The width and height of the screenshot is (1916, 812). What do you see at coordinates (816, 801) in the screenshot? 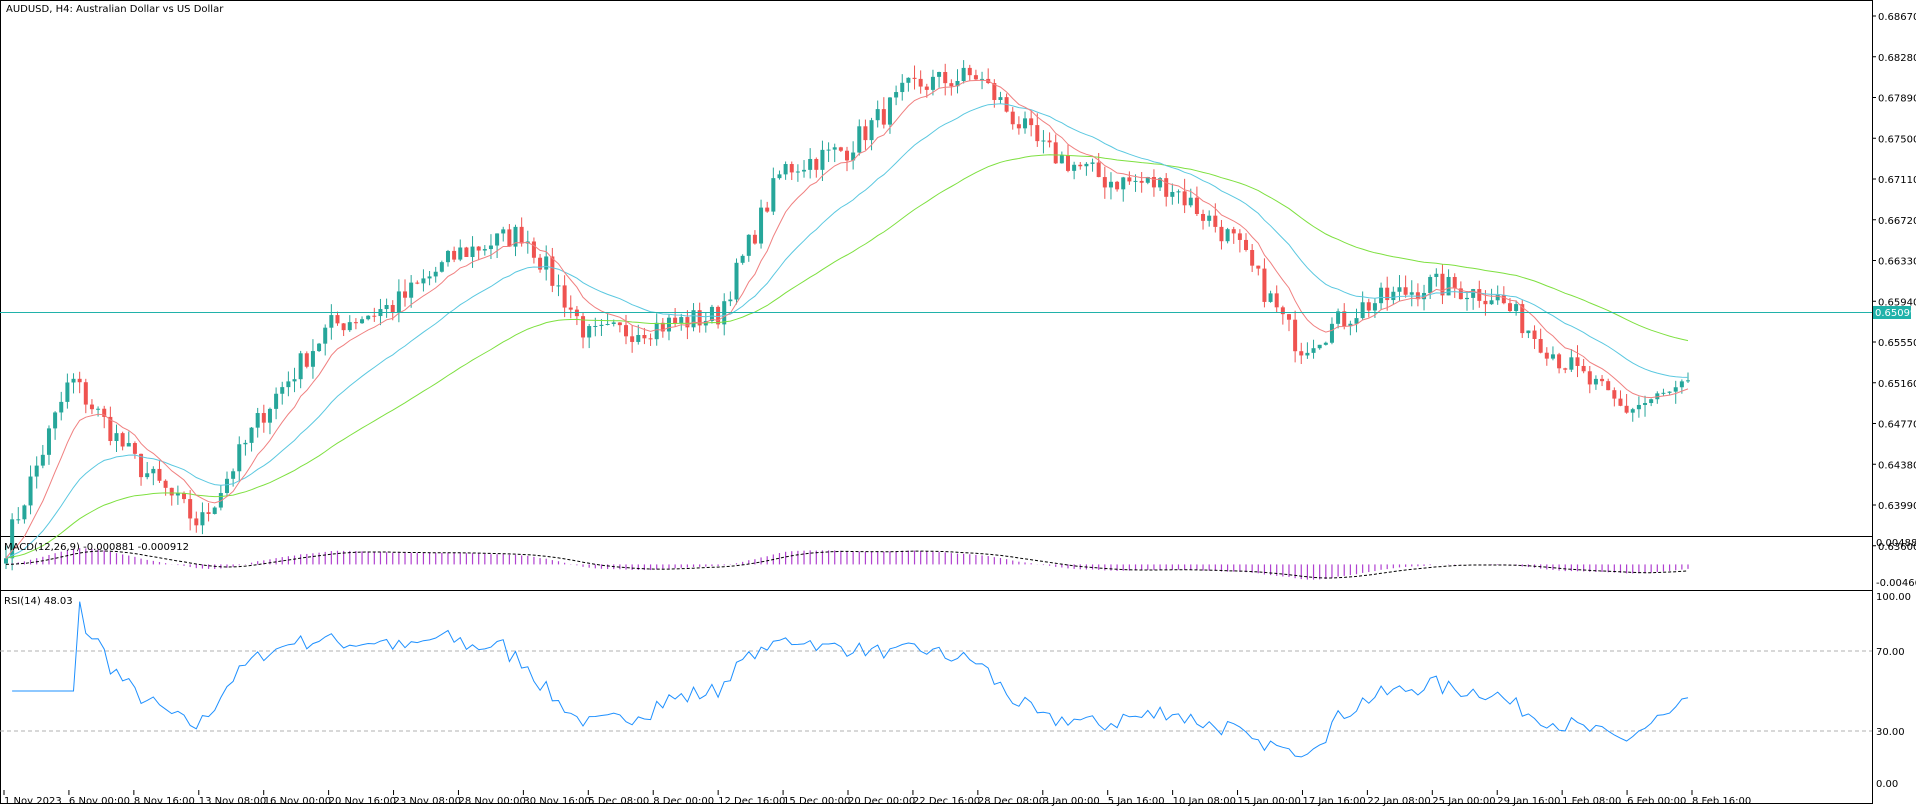
I see `time-axis-label: 15 Dec 00:00` at bounding box center [816, 801].